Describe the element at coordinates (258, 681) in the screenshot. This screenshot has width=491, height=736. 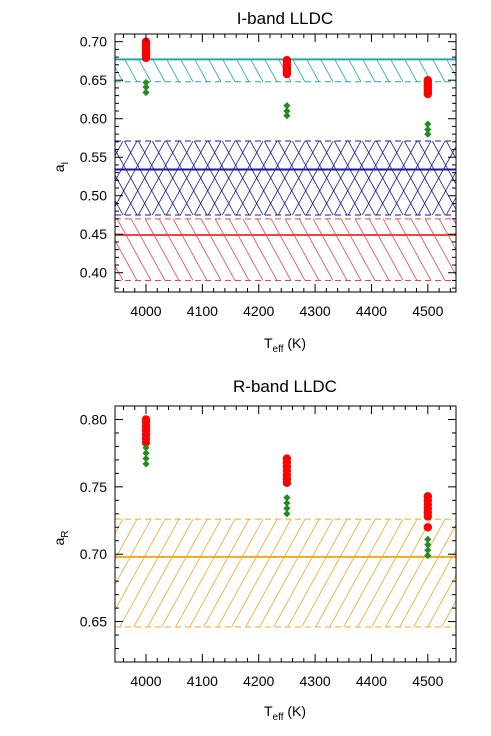
I see `x-tick-label: 4200` at that location.